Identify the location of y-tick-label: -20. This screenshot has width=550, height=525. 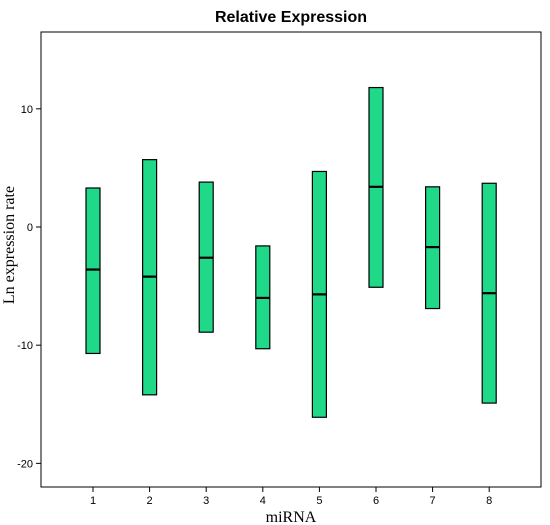
(25, 464).